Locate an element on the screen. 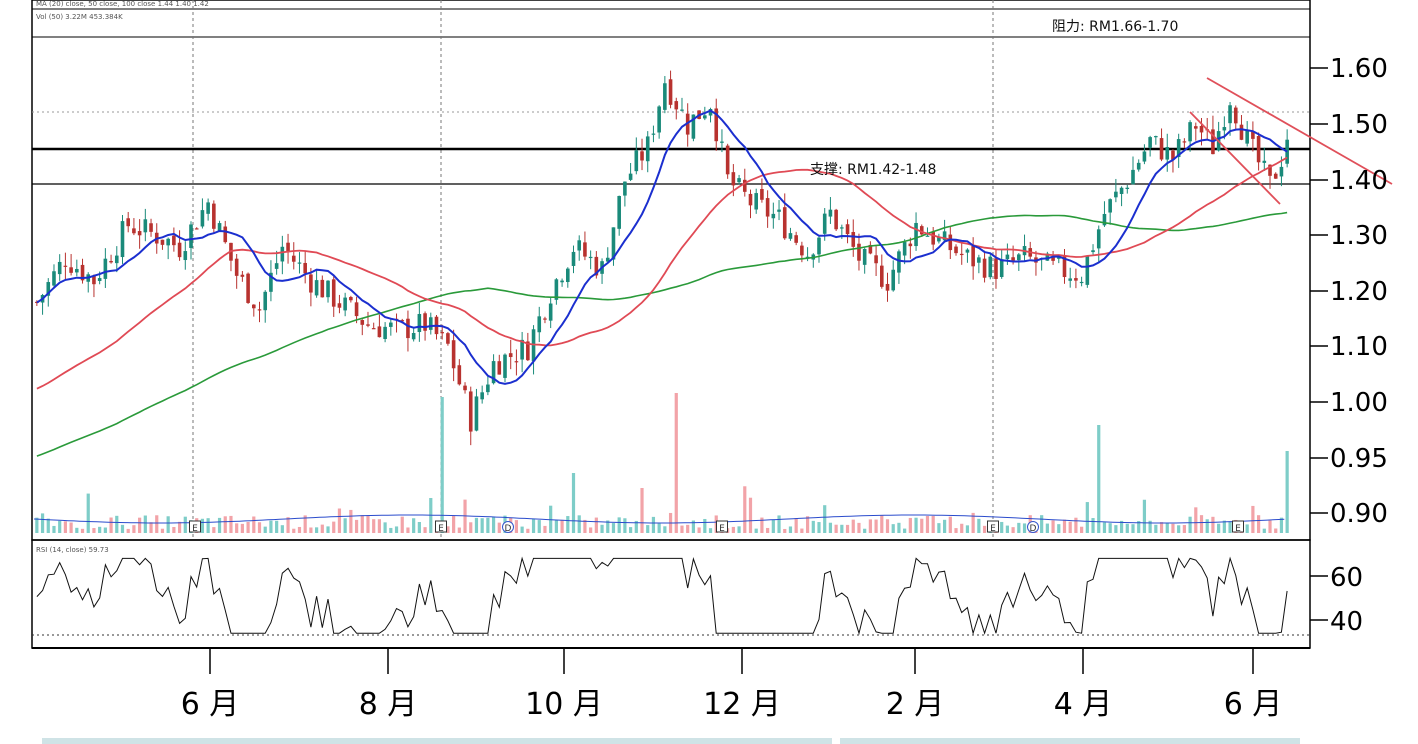  x-axis: 6 月 8 月 10 月 12 月 2 月 4 月 6 月 is located at coordinates (732, 685).